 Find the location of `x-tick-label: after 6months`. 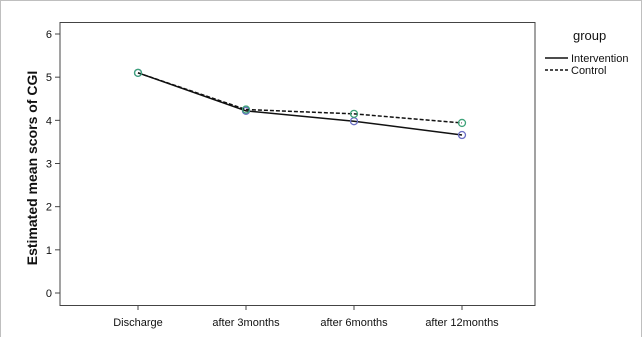

x-tick-label: after 6months is located at coordinates (354, 323).